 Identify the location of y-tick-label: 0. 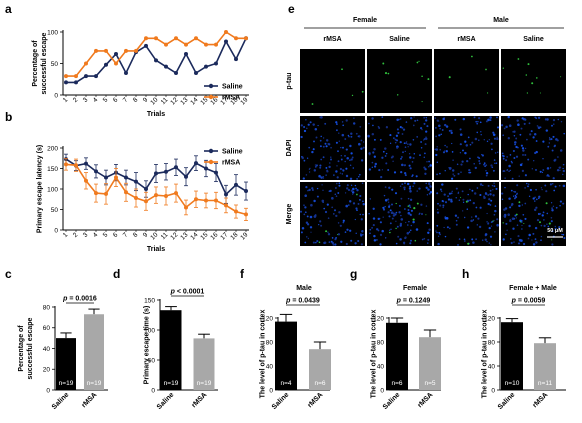
(56, 95).